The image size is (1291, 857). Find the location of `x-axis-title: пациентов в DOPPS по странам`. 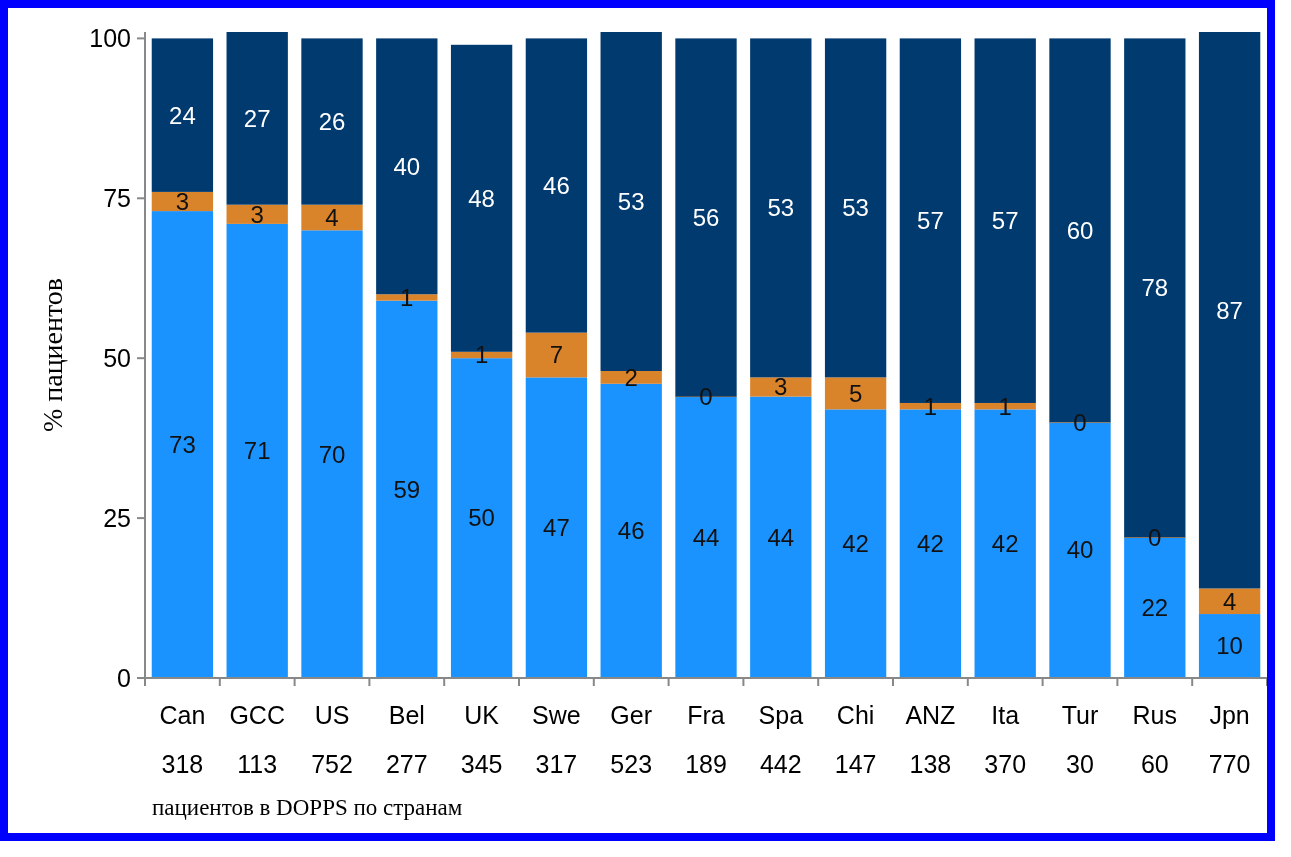

x-axis-title: пациентов в DOPPS по странам is located at coordinates (307, 807).